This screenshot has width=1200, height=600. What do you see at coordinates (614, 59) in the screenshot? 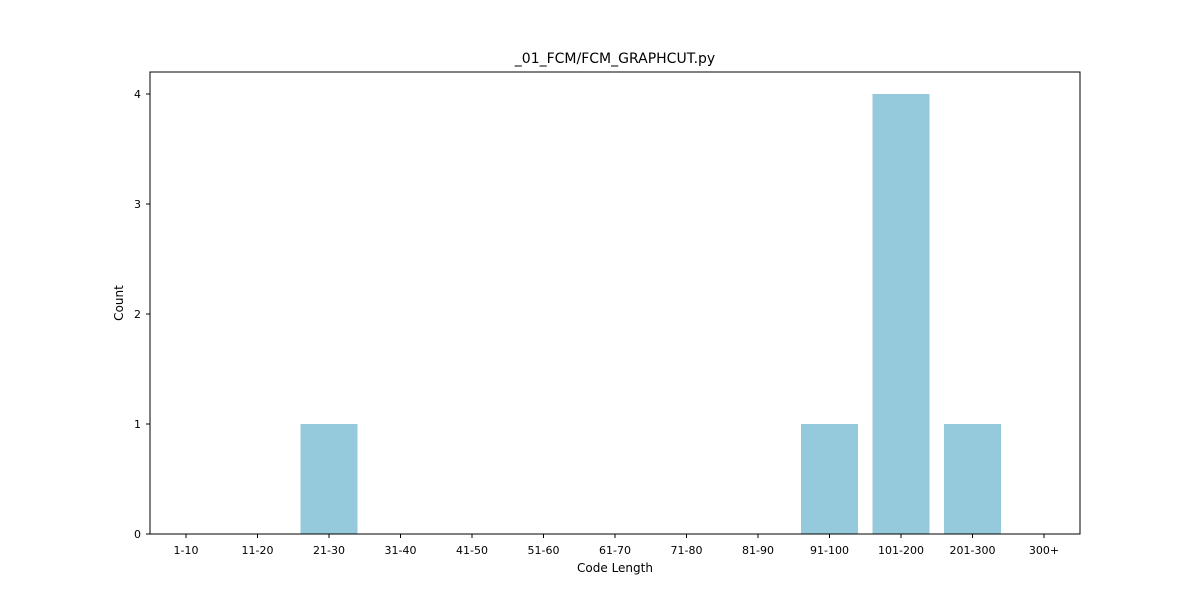
I see `chart-title: _01_FCM/FCM_GRAPHCUT.py` at bounding box center [614, 59].